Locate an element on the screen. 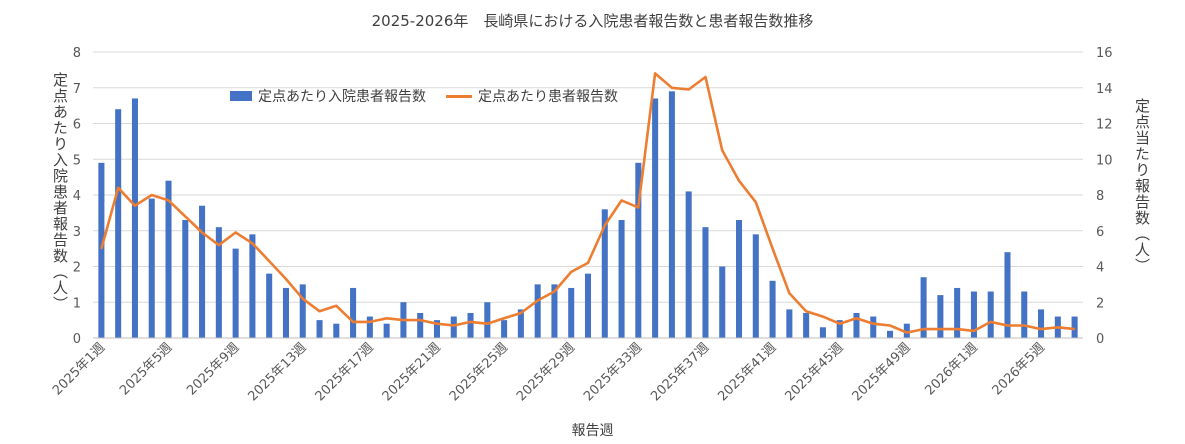 The height and width of the screenshot is (444, 1185). y-axis-right-label: 定点当たり報告数（人） is located at coordinates (1142, 186).